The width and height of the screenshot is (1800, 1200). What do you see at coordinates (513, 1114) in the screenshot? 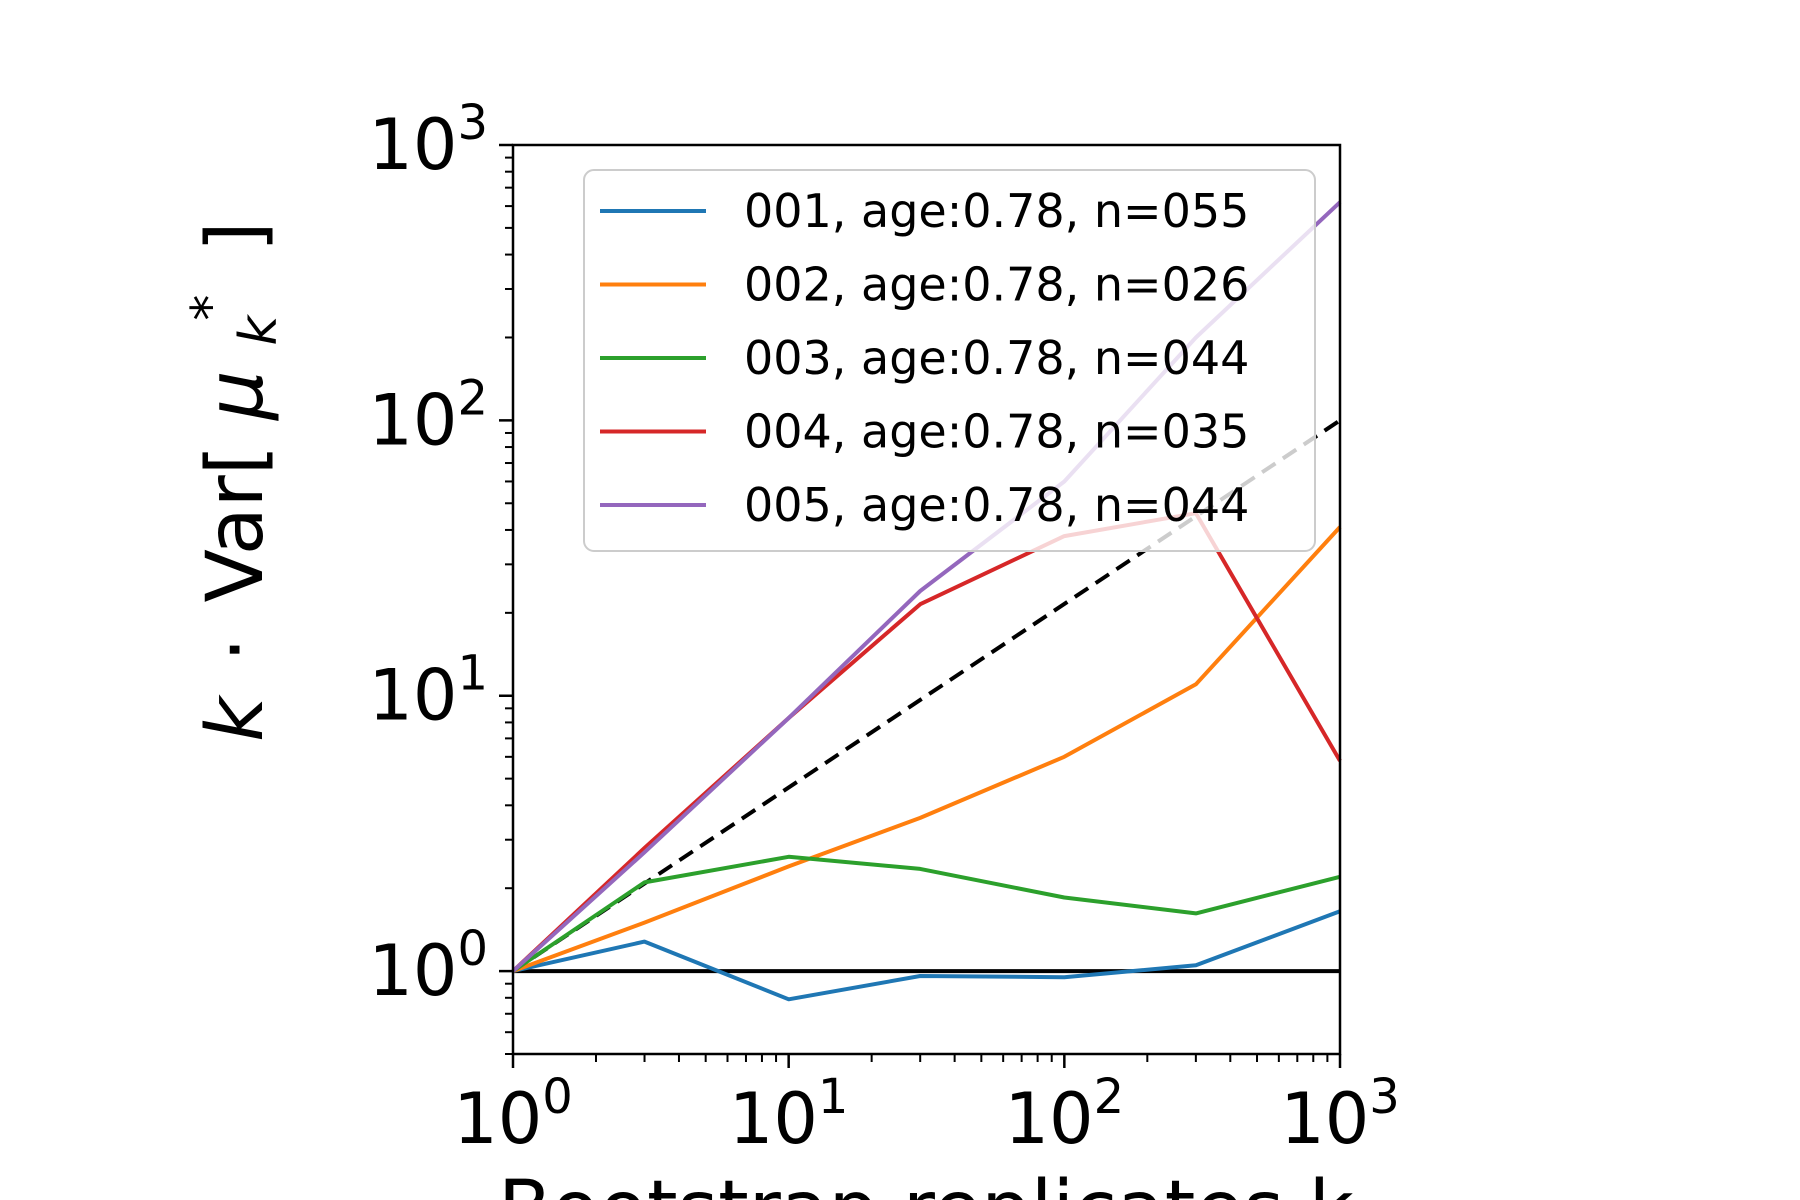
I see `x-tick-label-1: 10⁰` at bounding box center [513, 1114].